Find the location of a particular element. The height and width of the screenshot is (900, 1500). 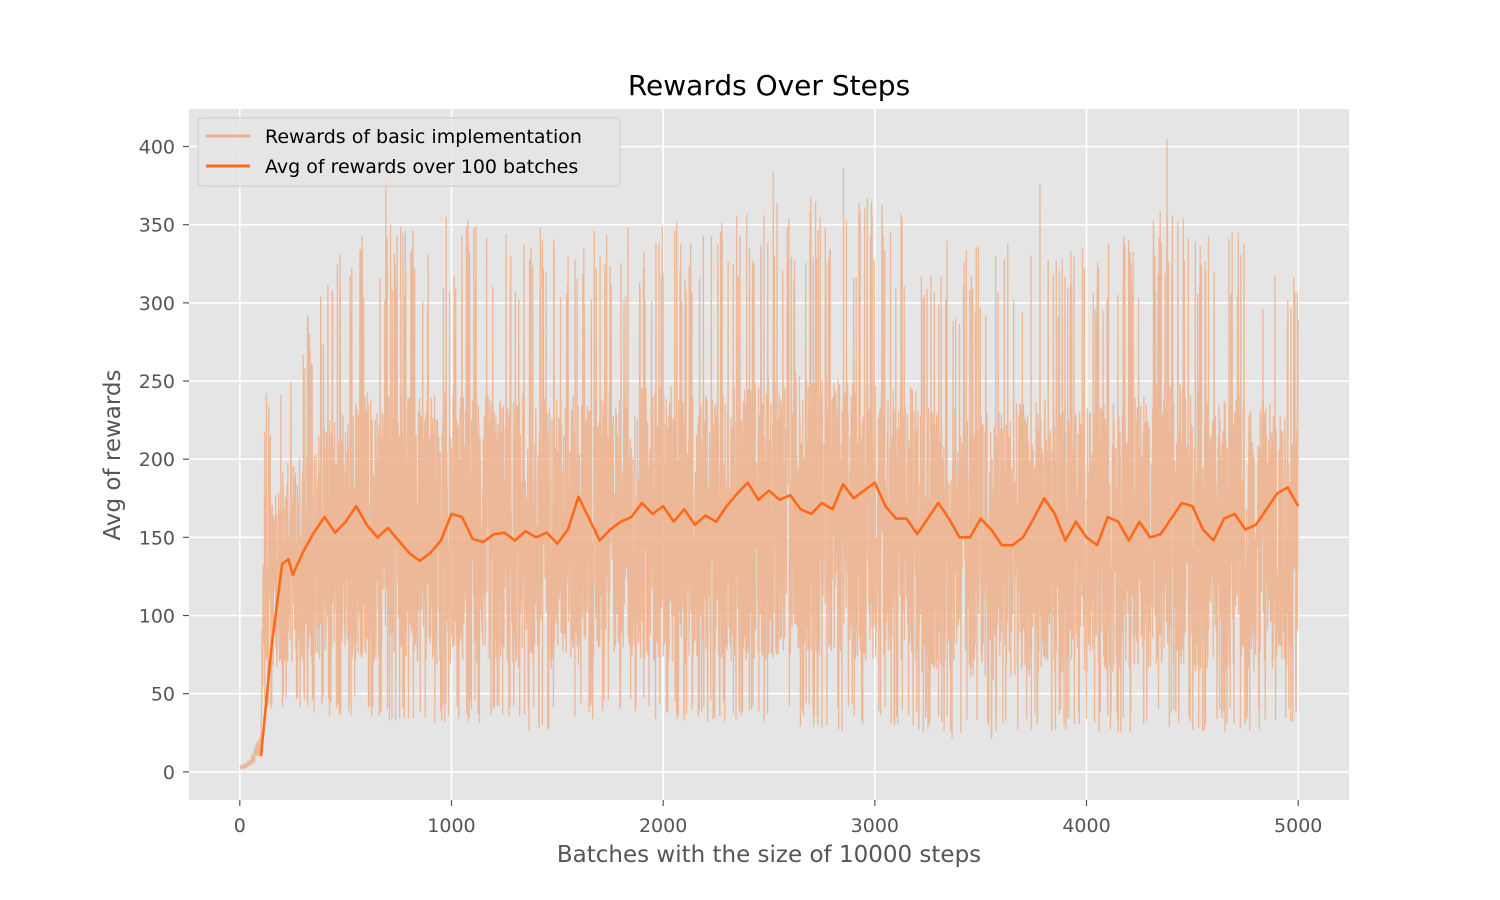

y-tick-label: 200 is located at coordinates (157, 460).